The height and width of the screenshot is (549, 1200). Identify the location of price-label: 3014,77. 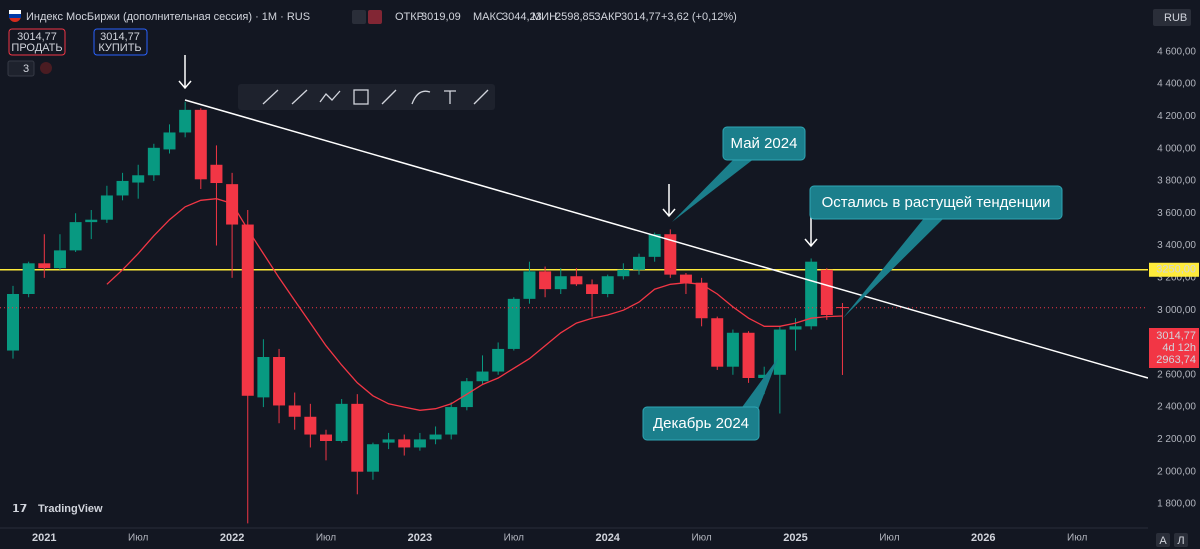
(1176, 336).